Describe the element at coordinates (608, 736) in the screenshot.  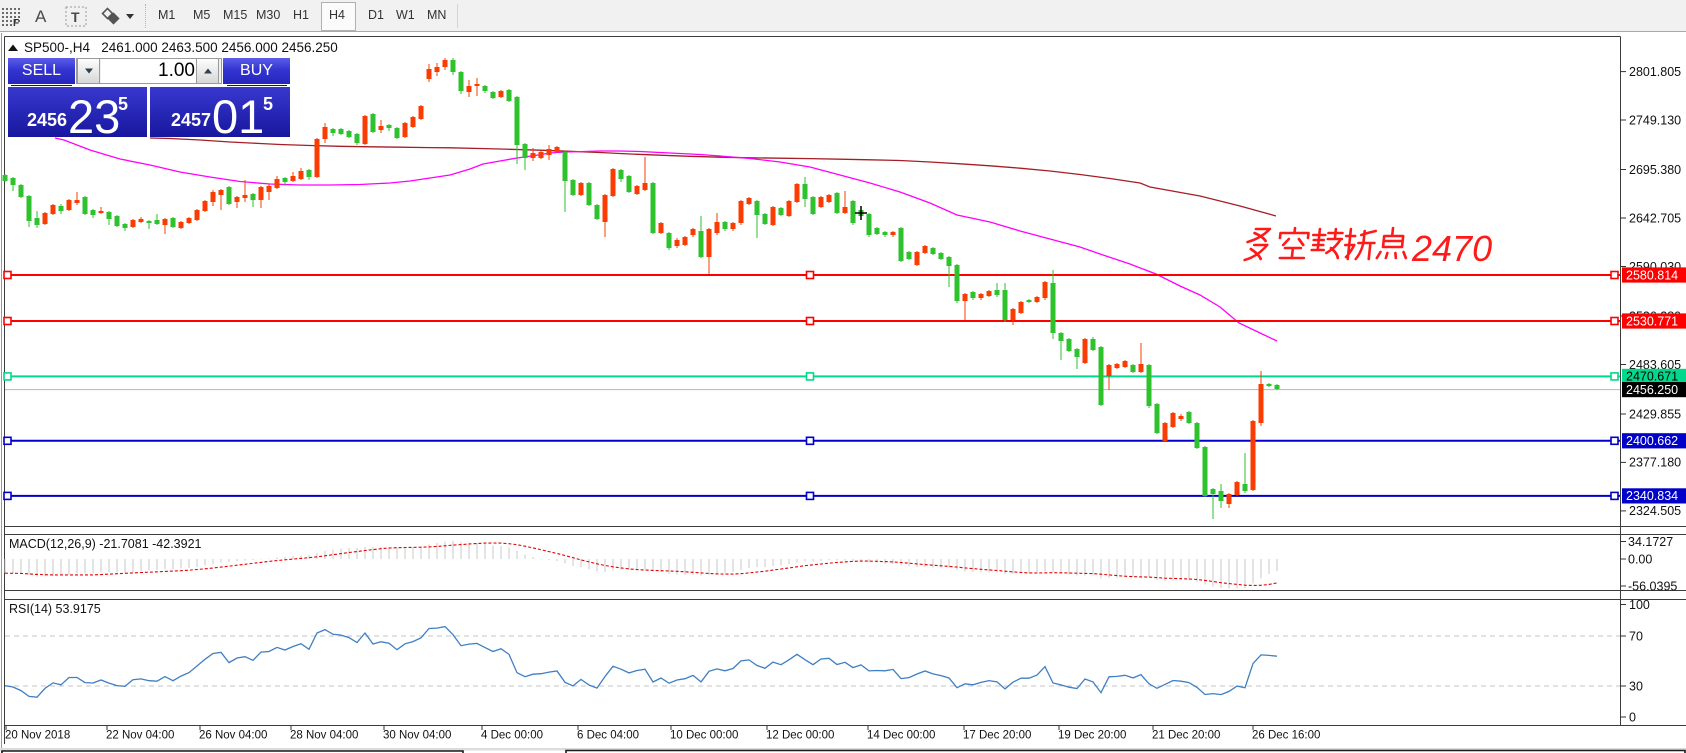
I see `svg-text: 6 Dec 04:00` at that location.